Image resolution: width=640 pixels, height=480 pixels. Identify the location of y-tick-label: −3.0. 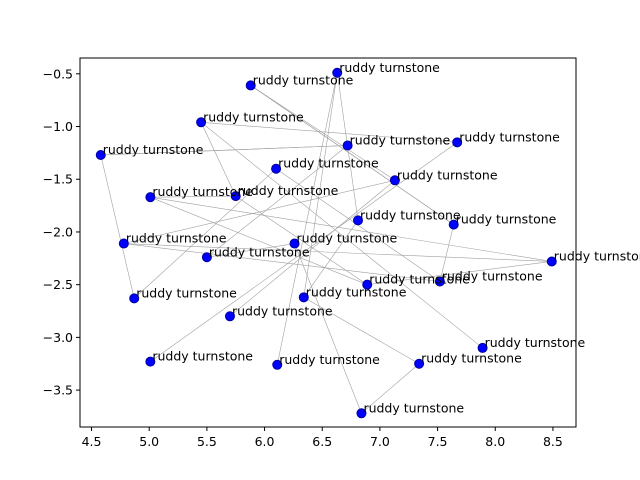
(58, 337).